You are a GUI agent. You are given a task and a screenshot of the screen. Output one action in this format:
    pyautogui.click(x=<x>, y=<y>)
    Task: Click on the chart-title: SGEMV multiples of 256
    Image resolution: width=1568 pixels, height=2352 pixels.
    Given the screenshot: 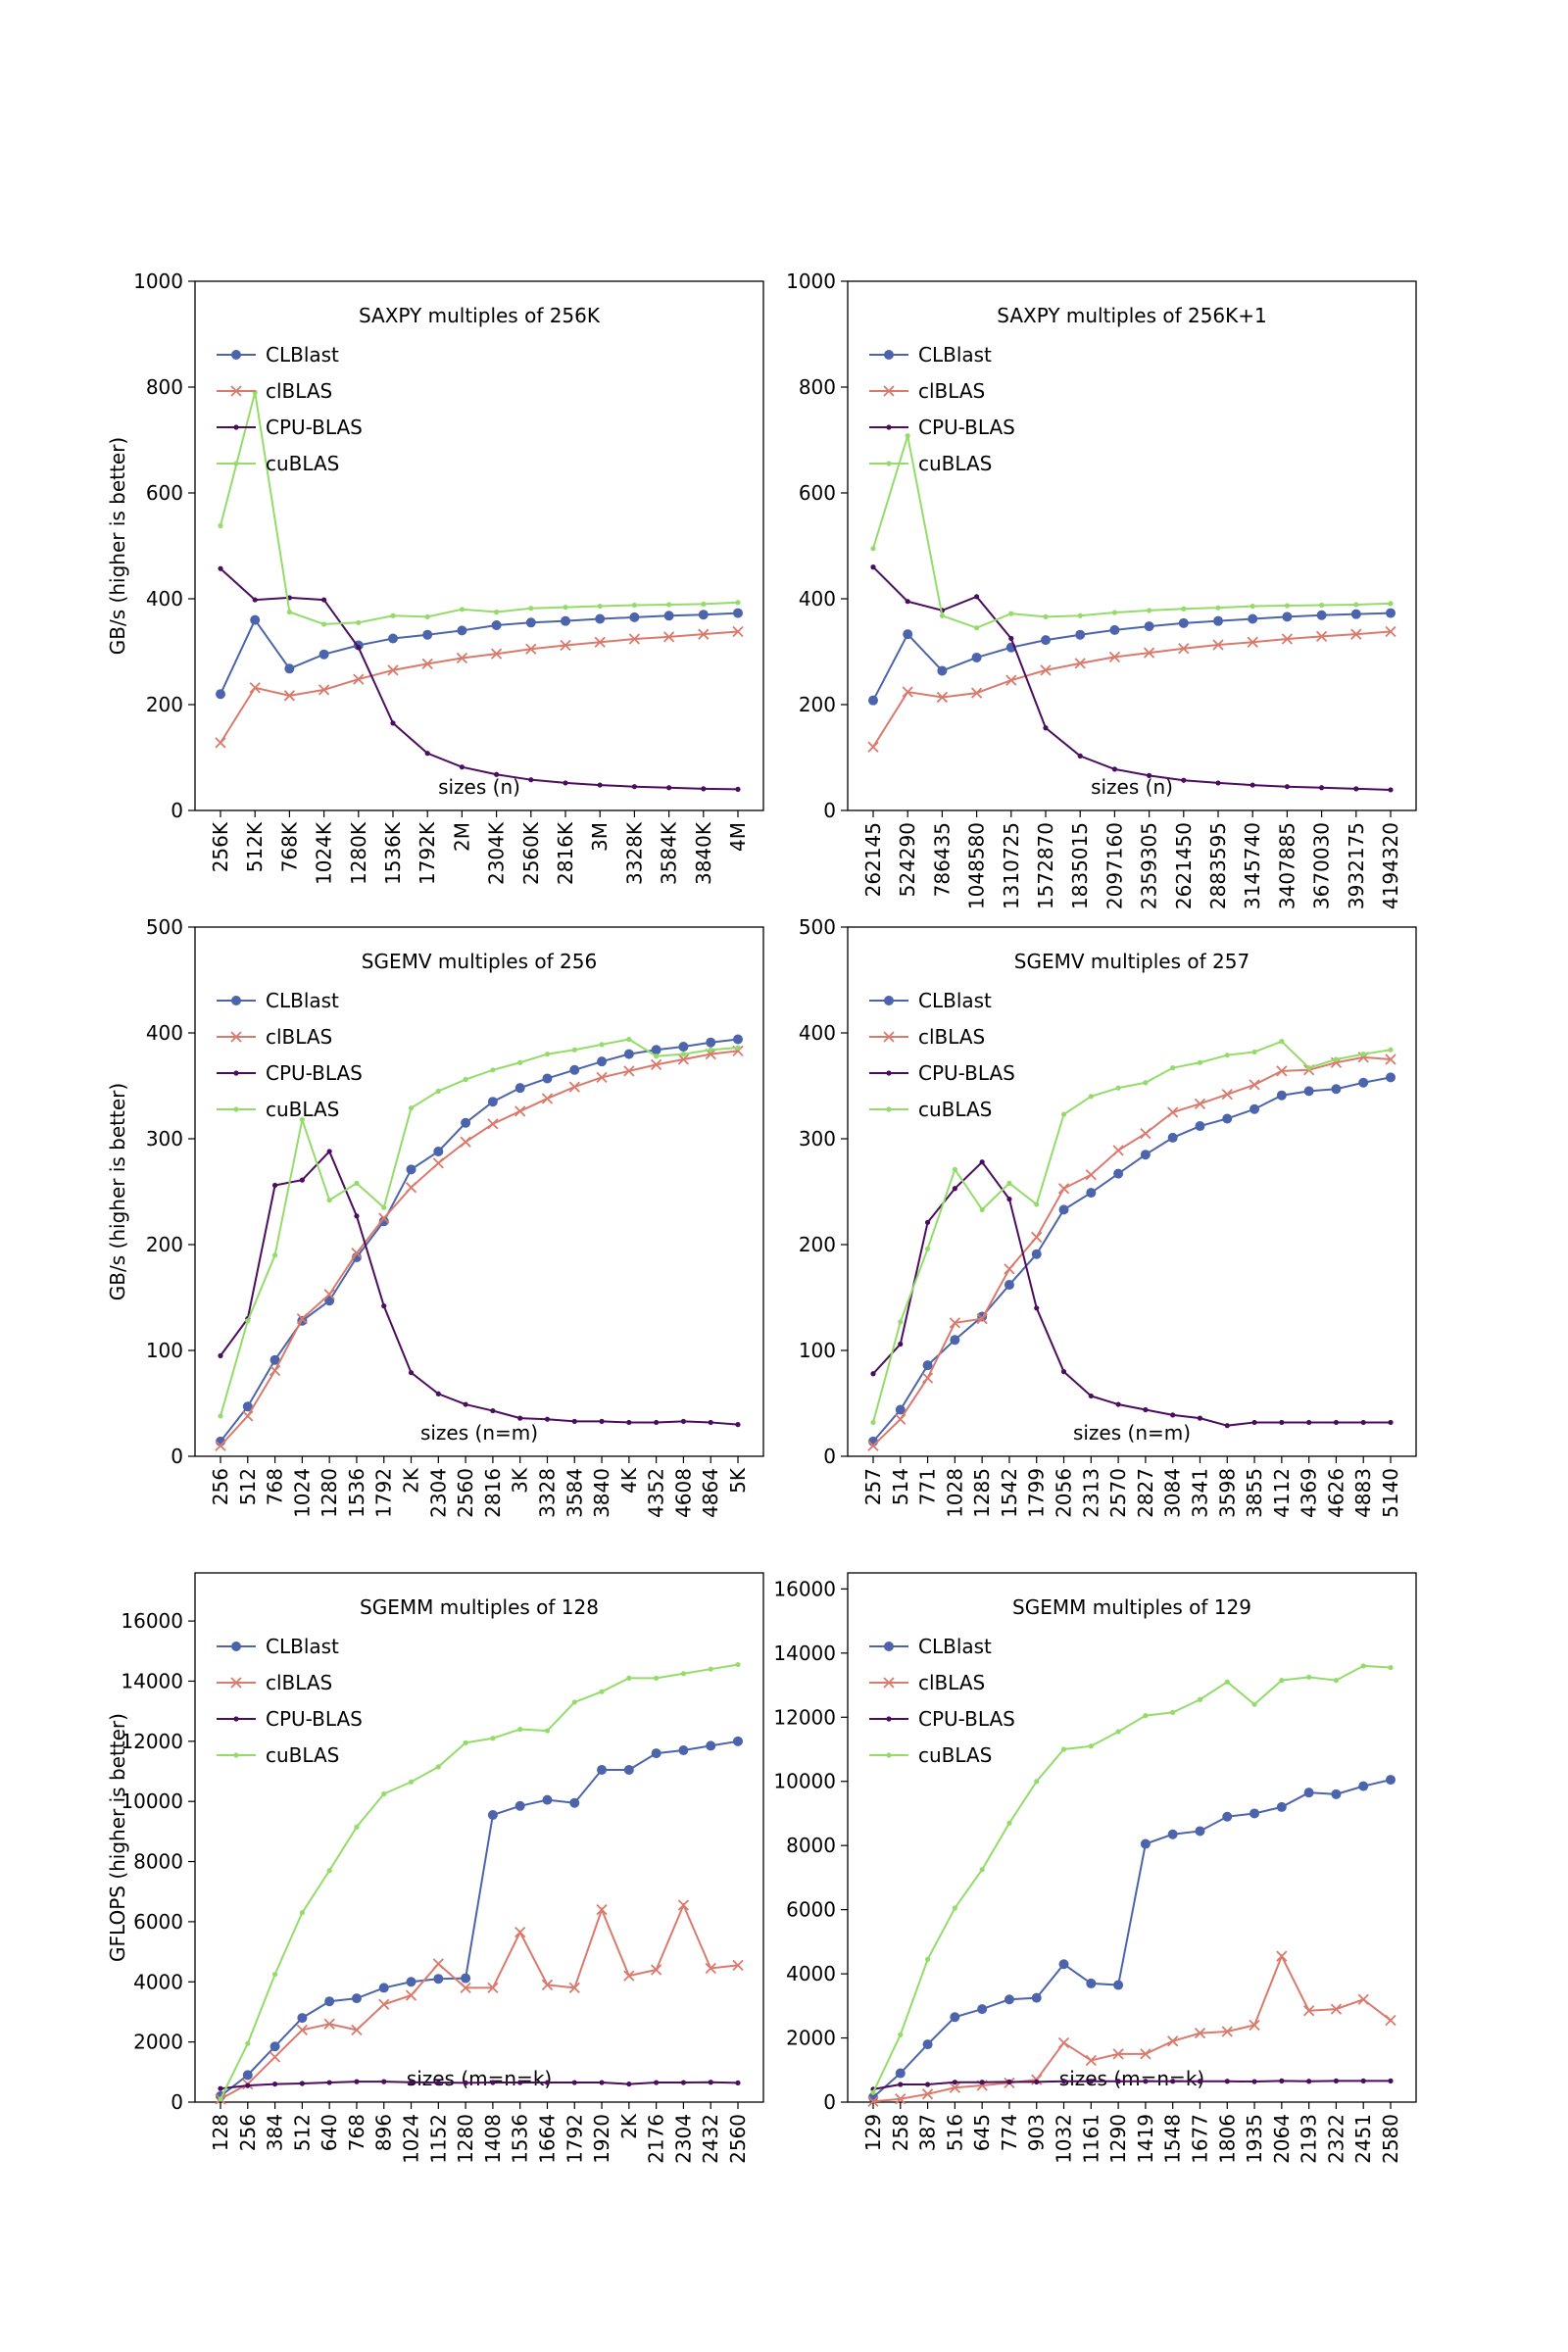 What is the action you would take?
    pyautogui.click(x=479, y=961)
    